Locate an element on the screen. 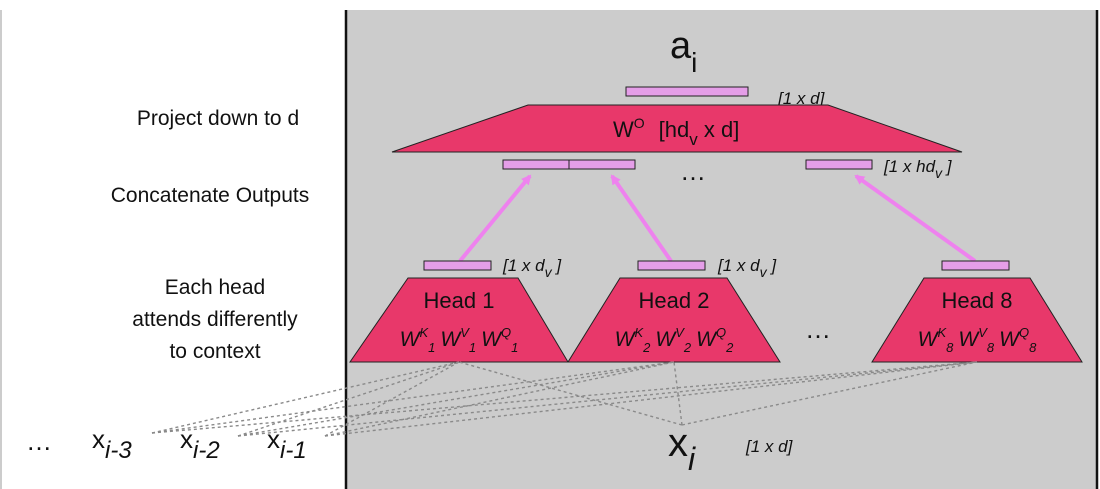 This screenshot has width=1100, height=489. output-dim: [1 x d] is located at coordinates (801, 98).